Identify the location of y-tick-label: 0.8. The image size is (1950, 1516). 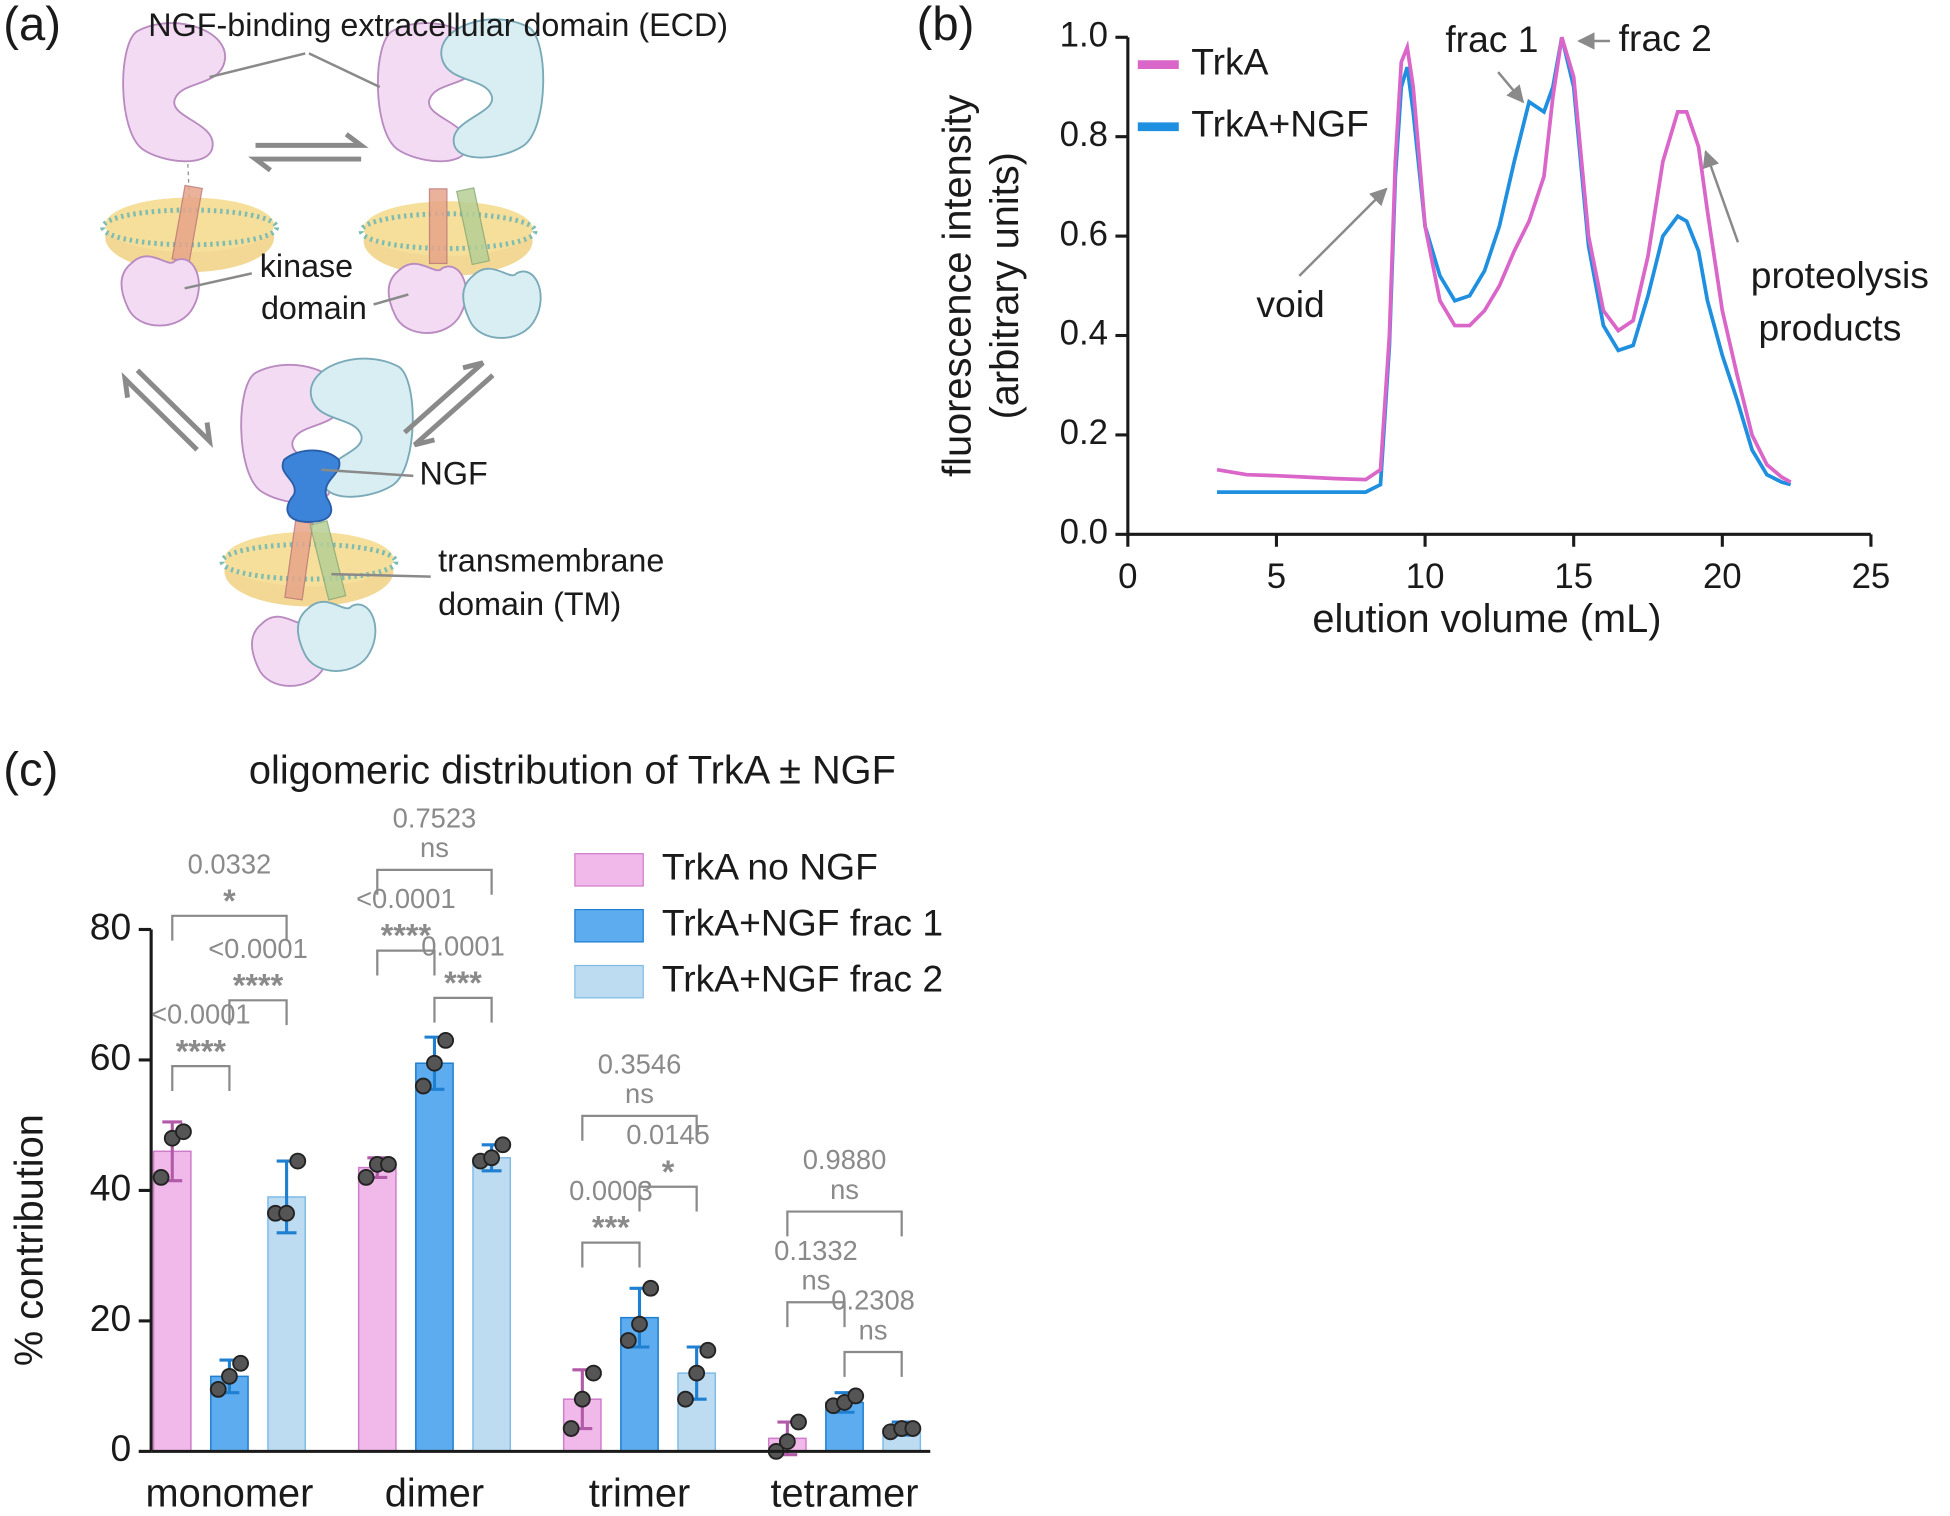
(1084, 135).